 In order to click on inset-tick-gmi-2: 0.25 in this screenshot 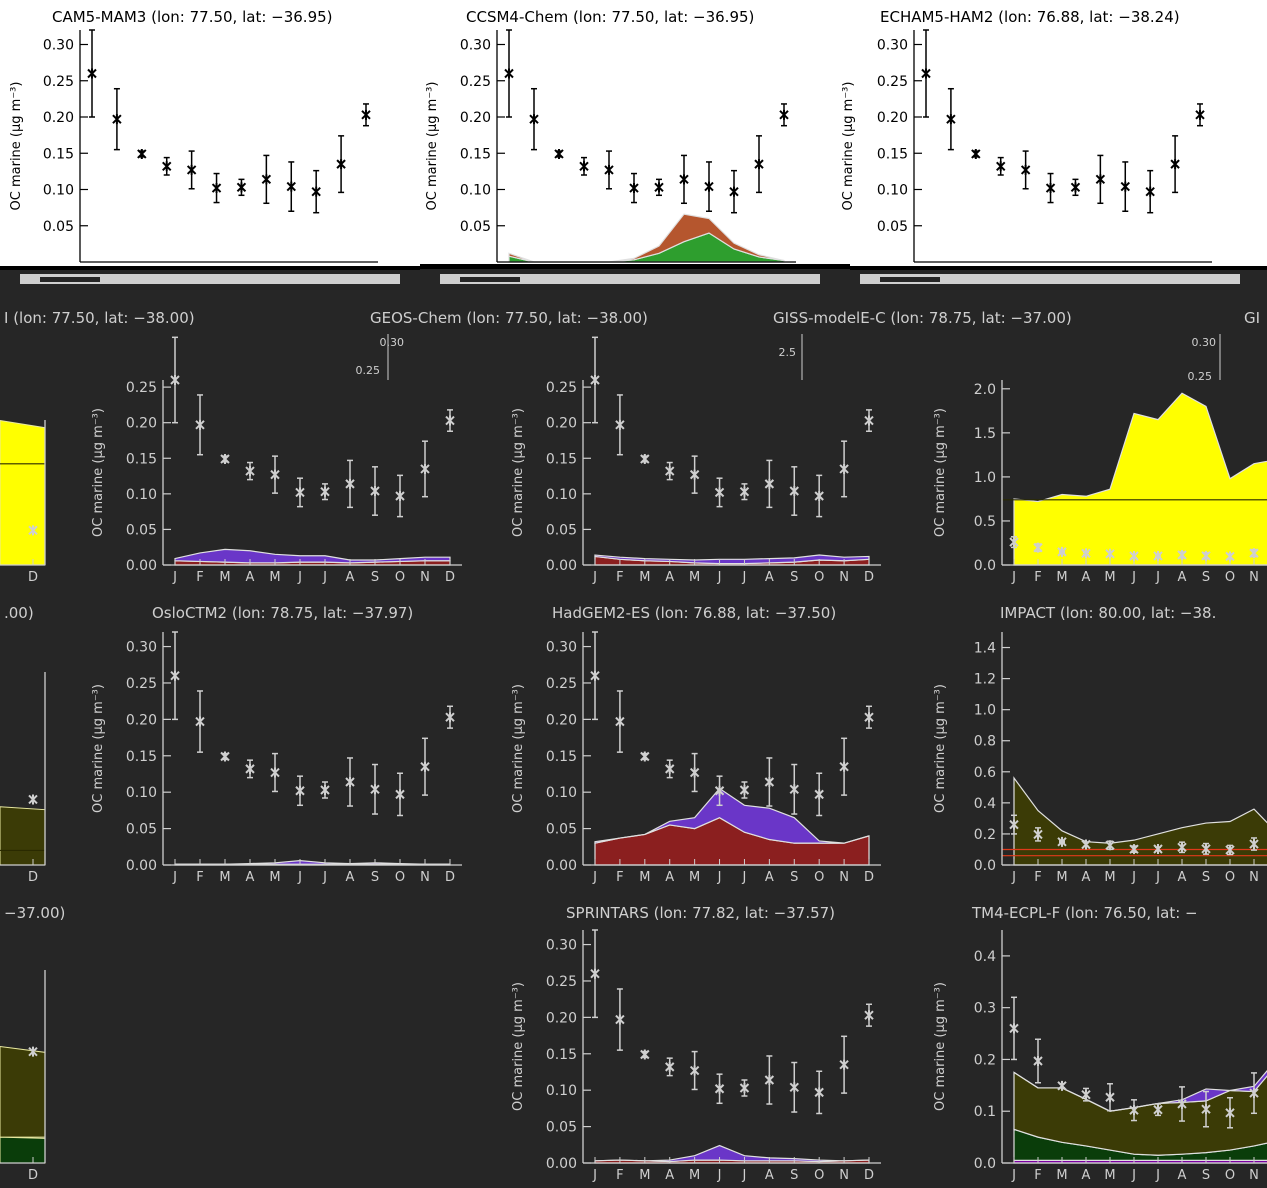, I will do `click(1200, 376)`.